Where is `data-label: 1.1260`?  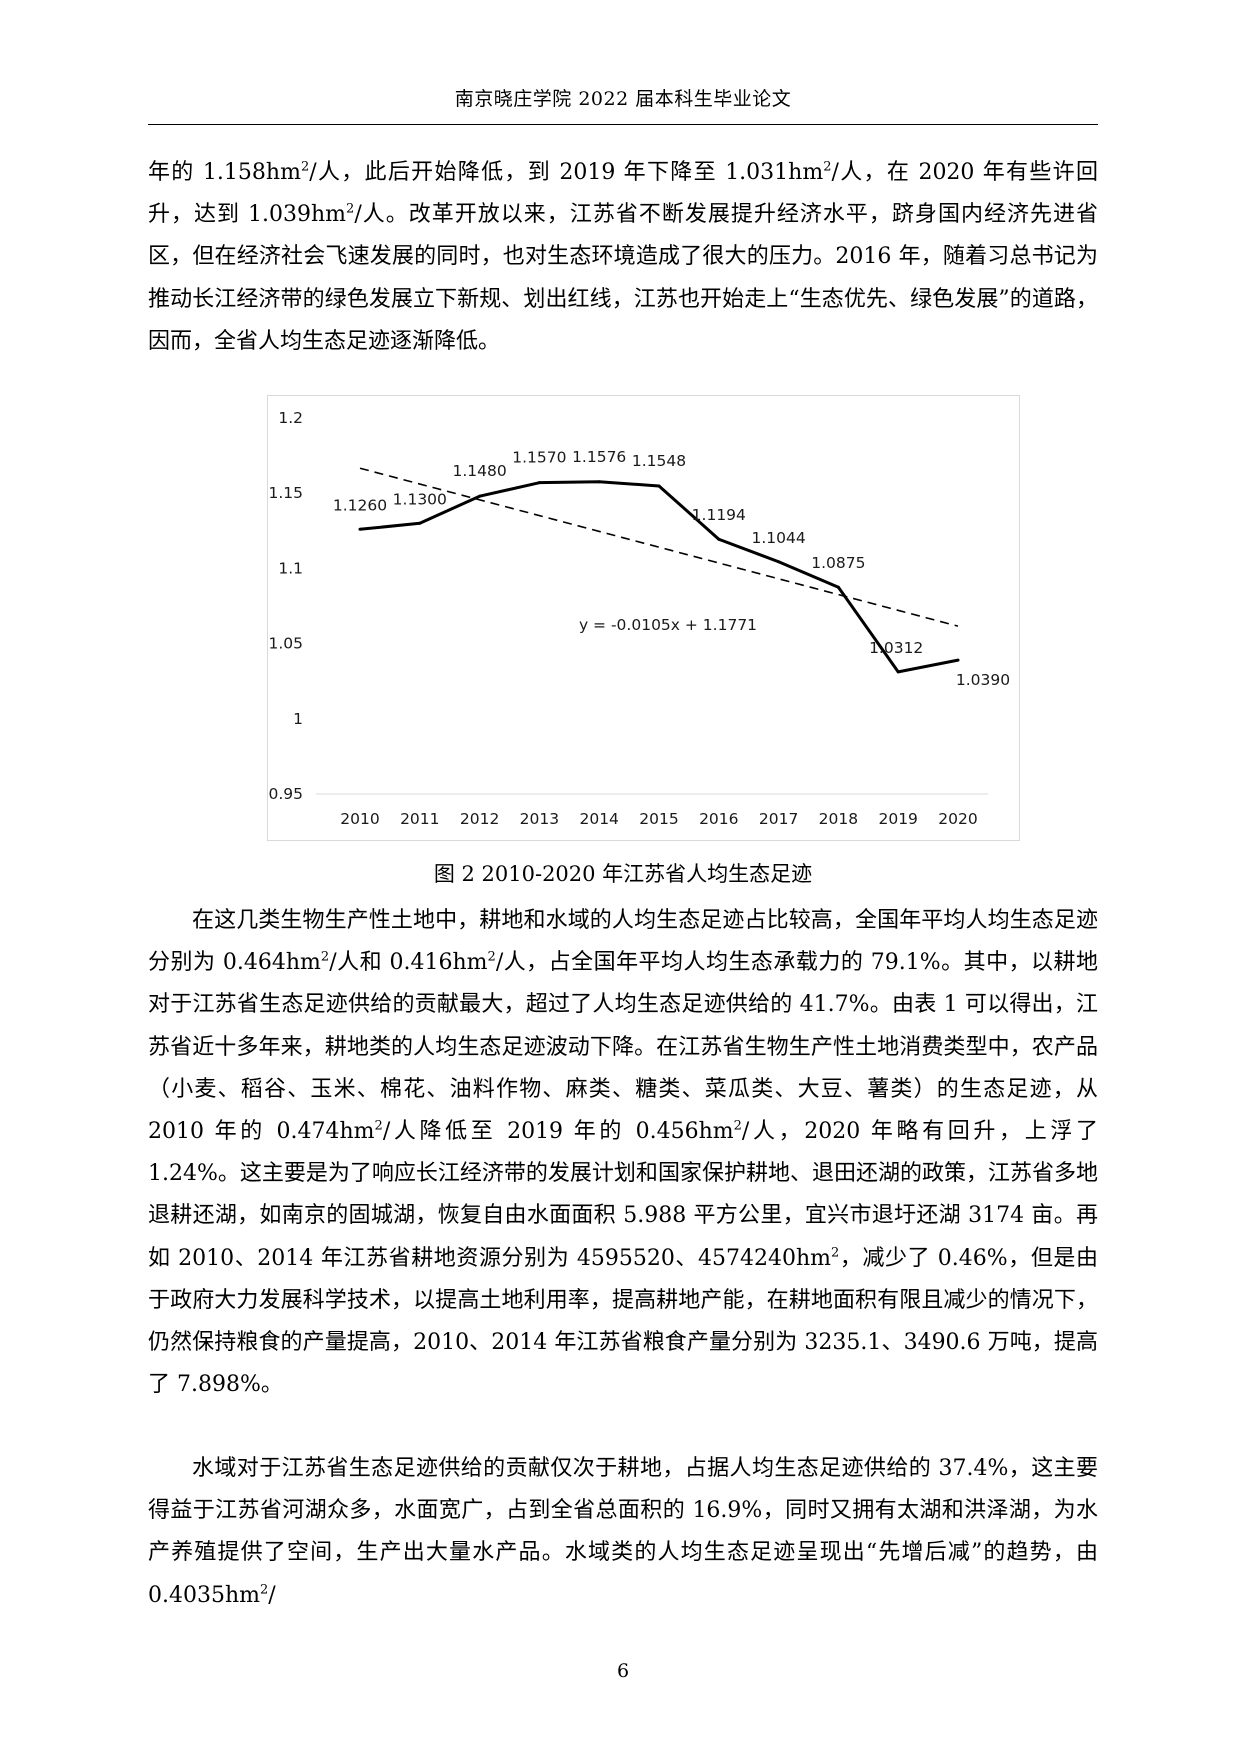
data-label: 1.1260 is located at coordinates (360, 505).